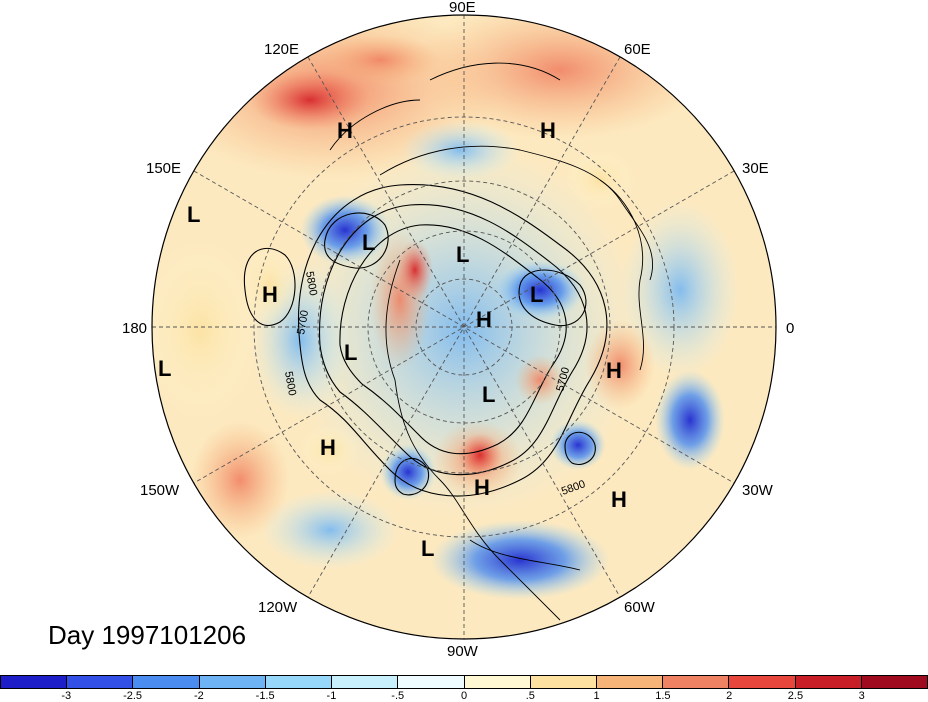 The height and width of the screenshot is (702, 928). I want to click on lon-label-120e: 120E, so click(282, 49).